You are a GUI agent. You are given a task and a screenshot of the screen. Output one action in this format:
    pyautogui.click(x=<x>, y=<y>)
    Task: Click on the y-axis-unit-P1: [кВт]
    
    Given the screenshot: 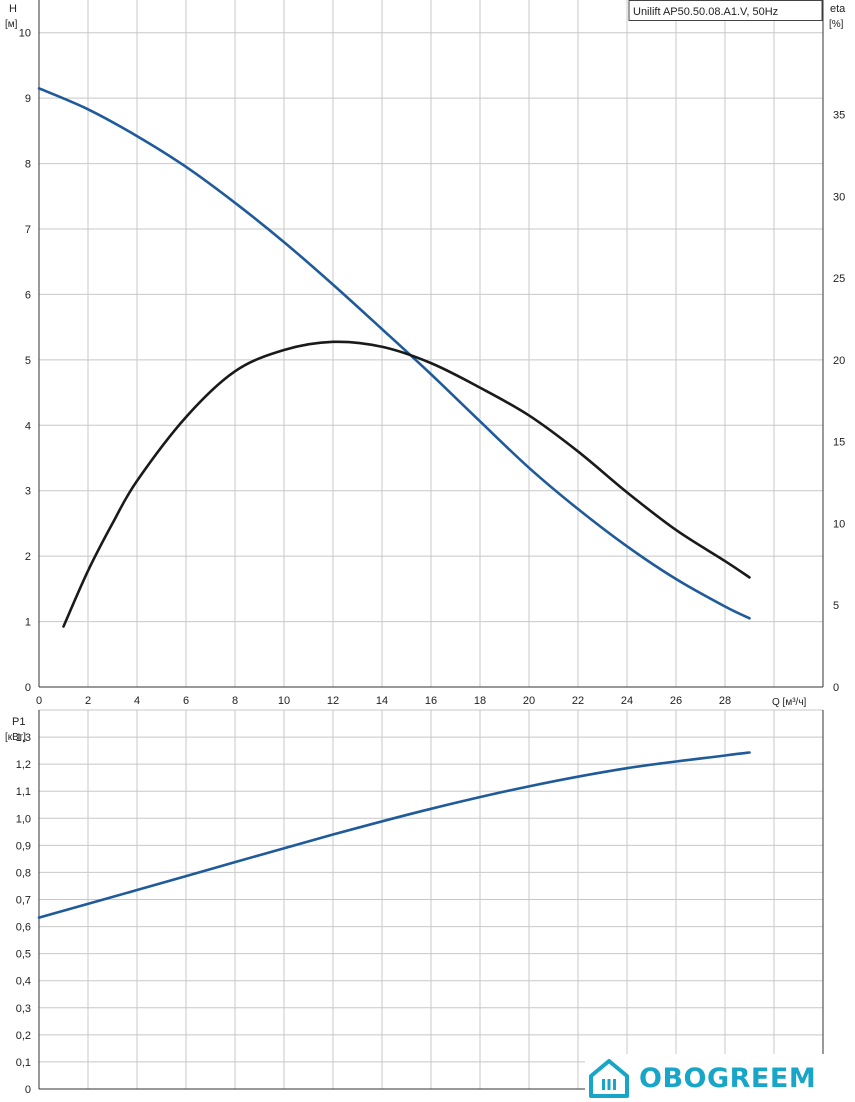 What is the action you would take?
    pyautogui.click(x=15, y=737)
    